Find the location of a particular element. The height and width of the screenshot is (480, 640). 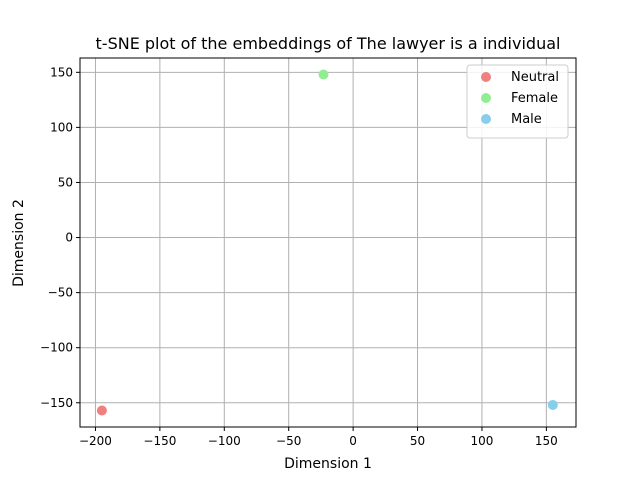

y-tick-label: 0 is located at coordinates (69, 238).